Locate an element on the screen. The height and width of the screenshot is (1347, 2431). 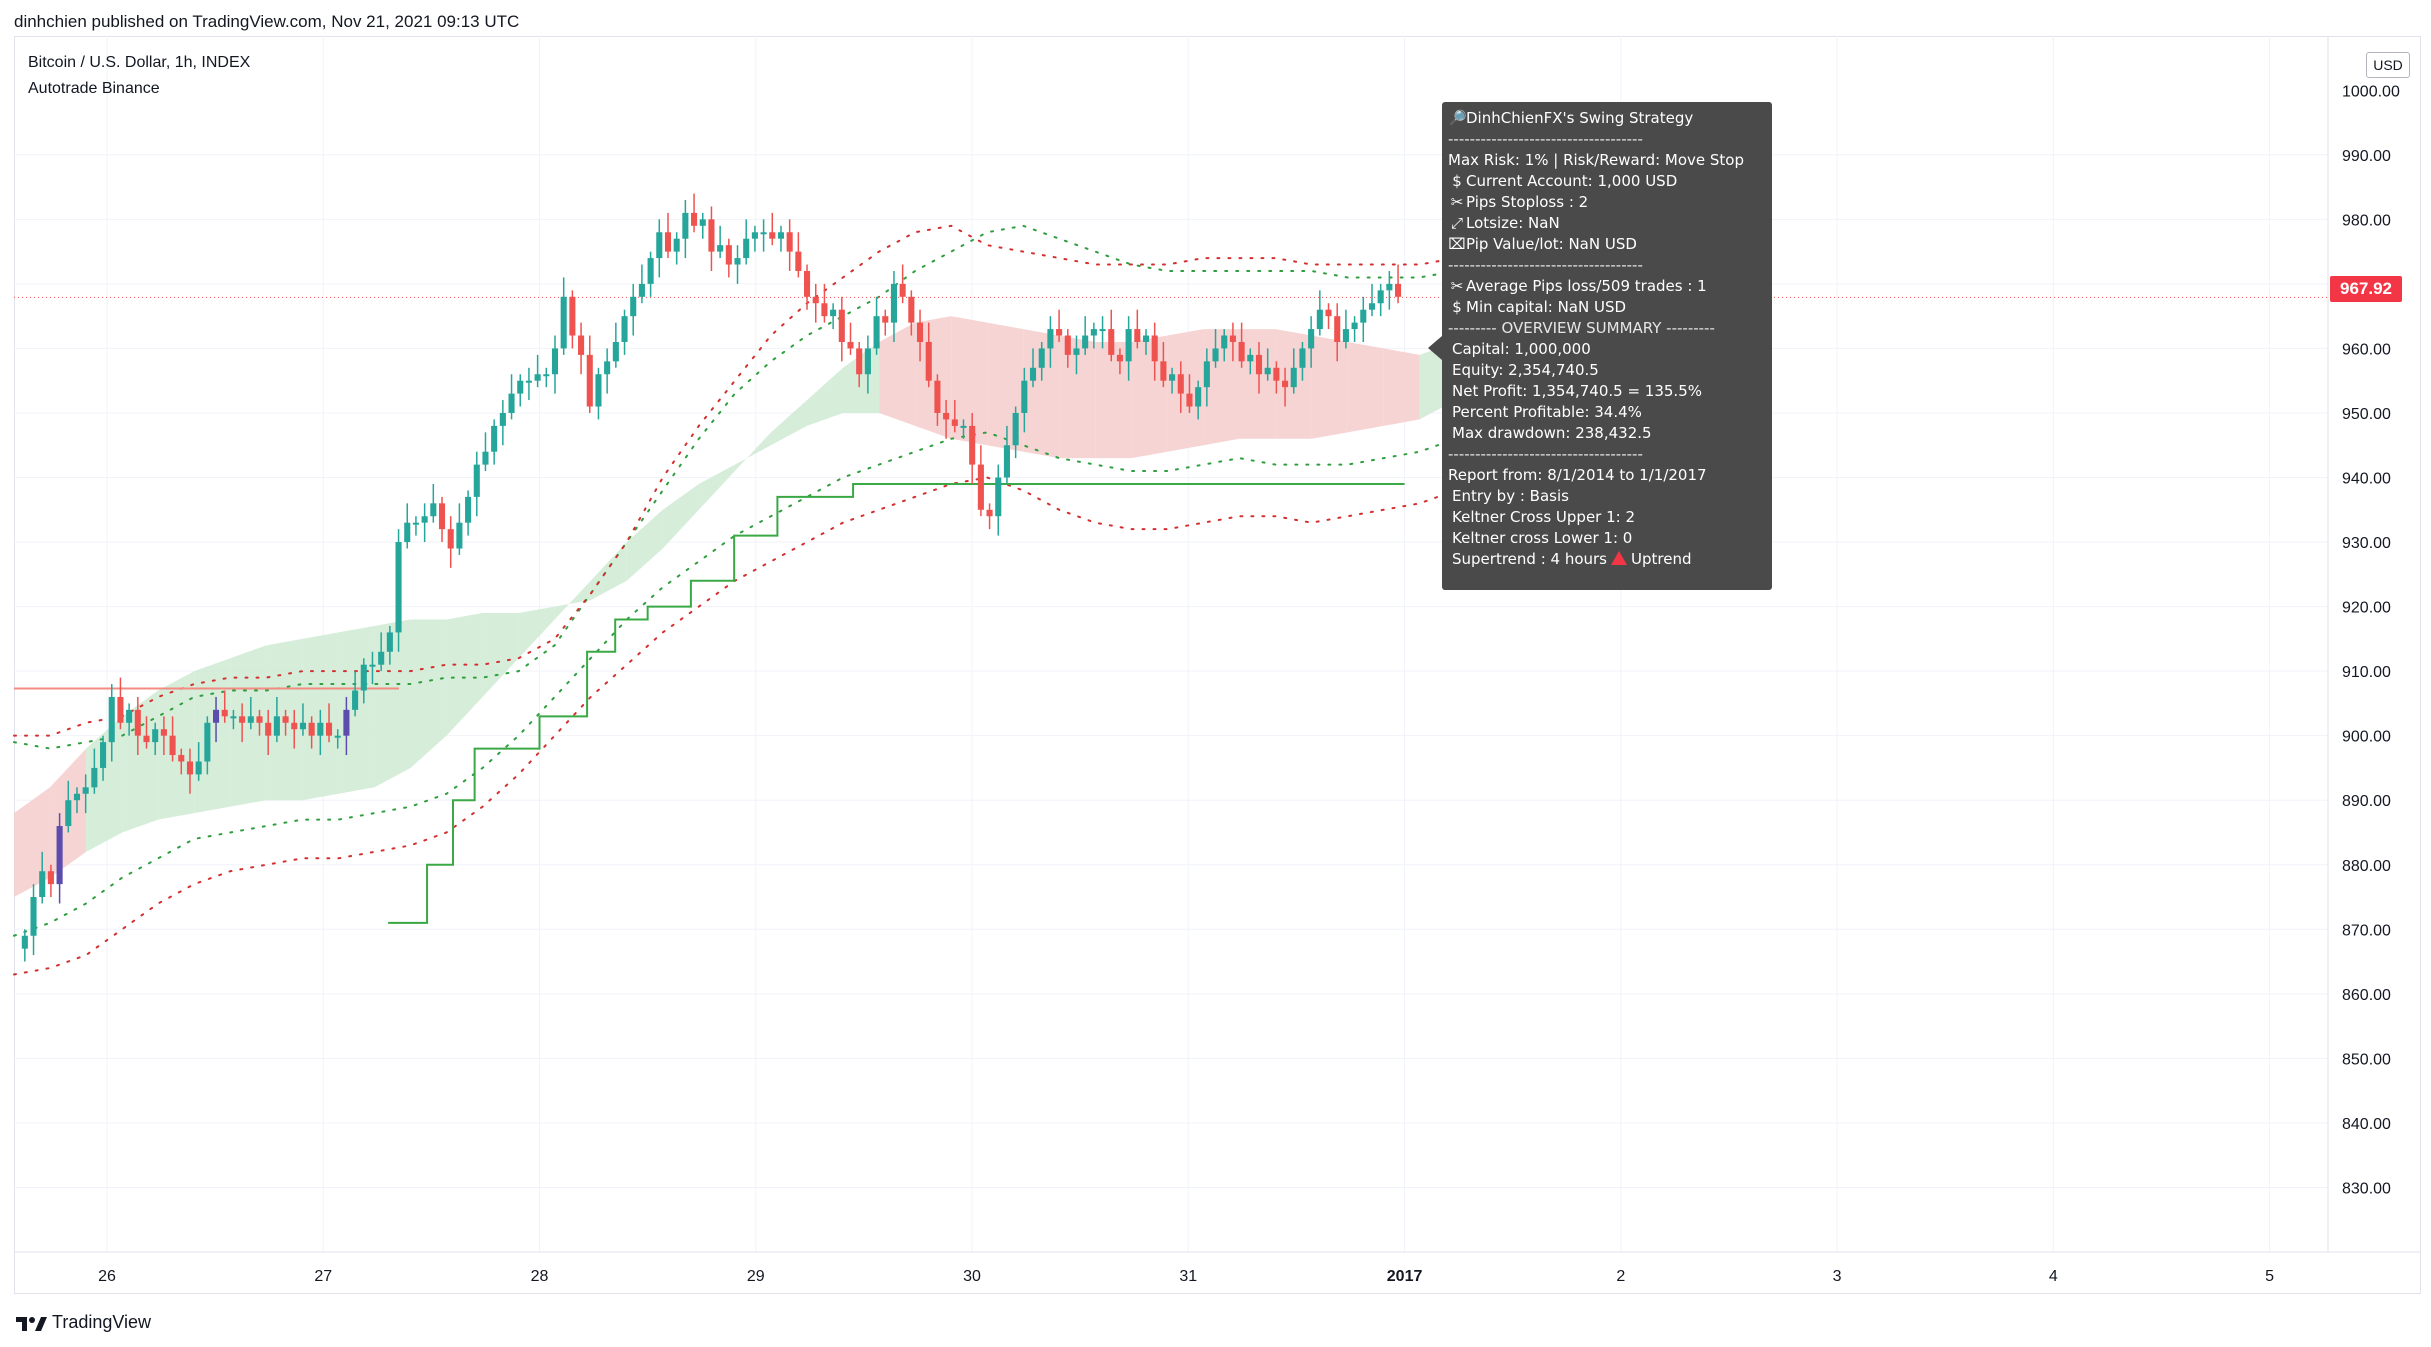
series-title: Bitcoin / U.S. Dollar, 1h, INDEX is located at coordinates (139, 62).